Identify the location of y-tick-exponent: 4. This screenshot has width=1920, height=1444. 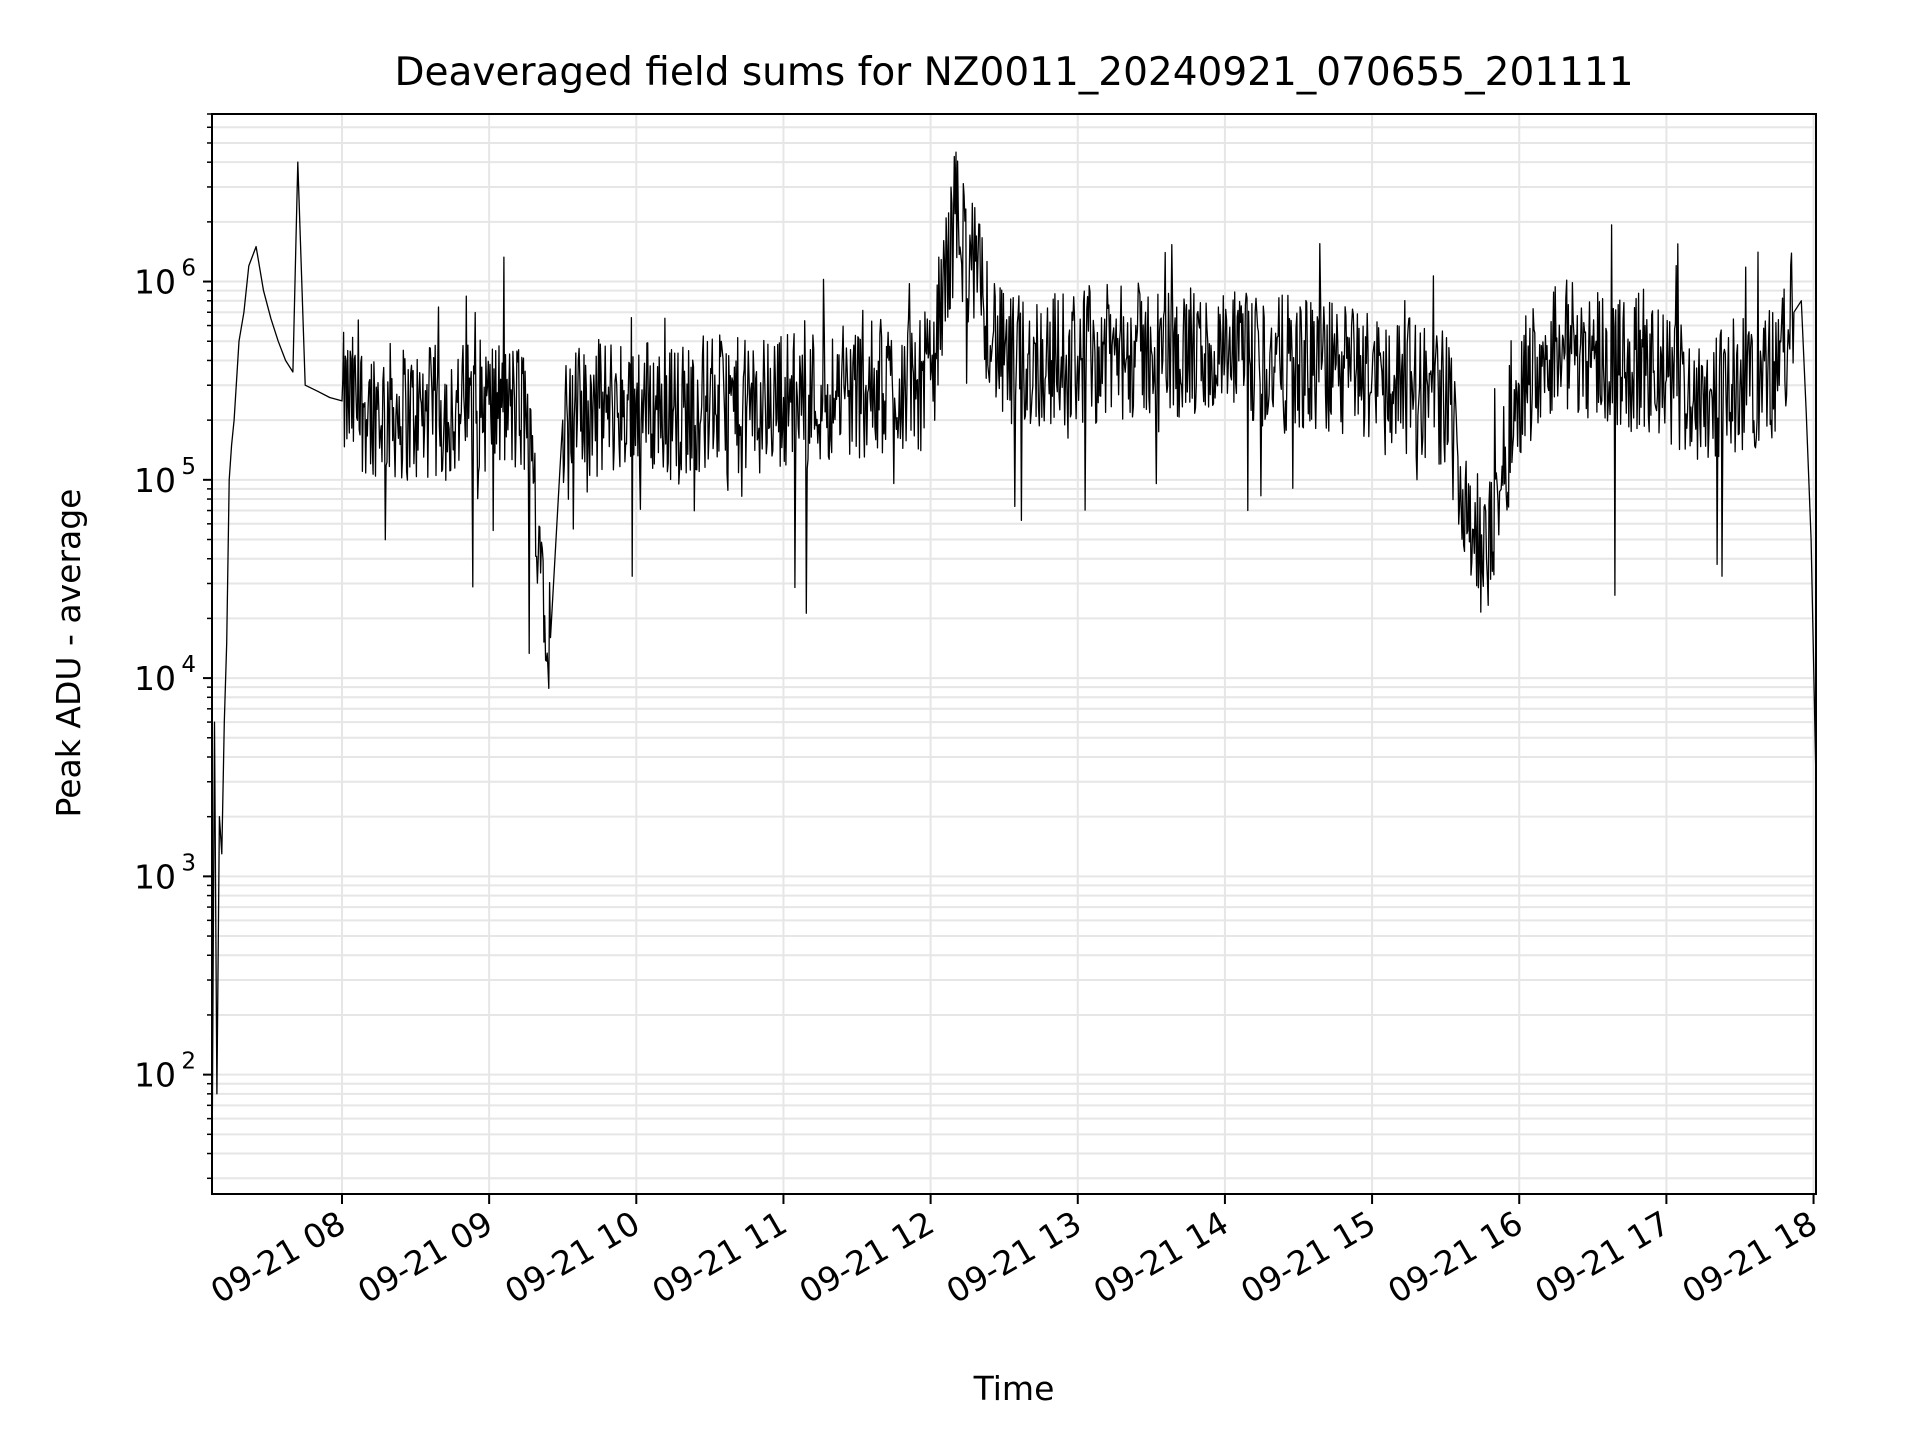
(188, 665).